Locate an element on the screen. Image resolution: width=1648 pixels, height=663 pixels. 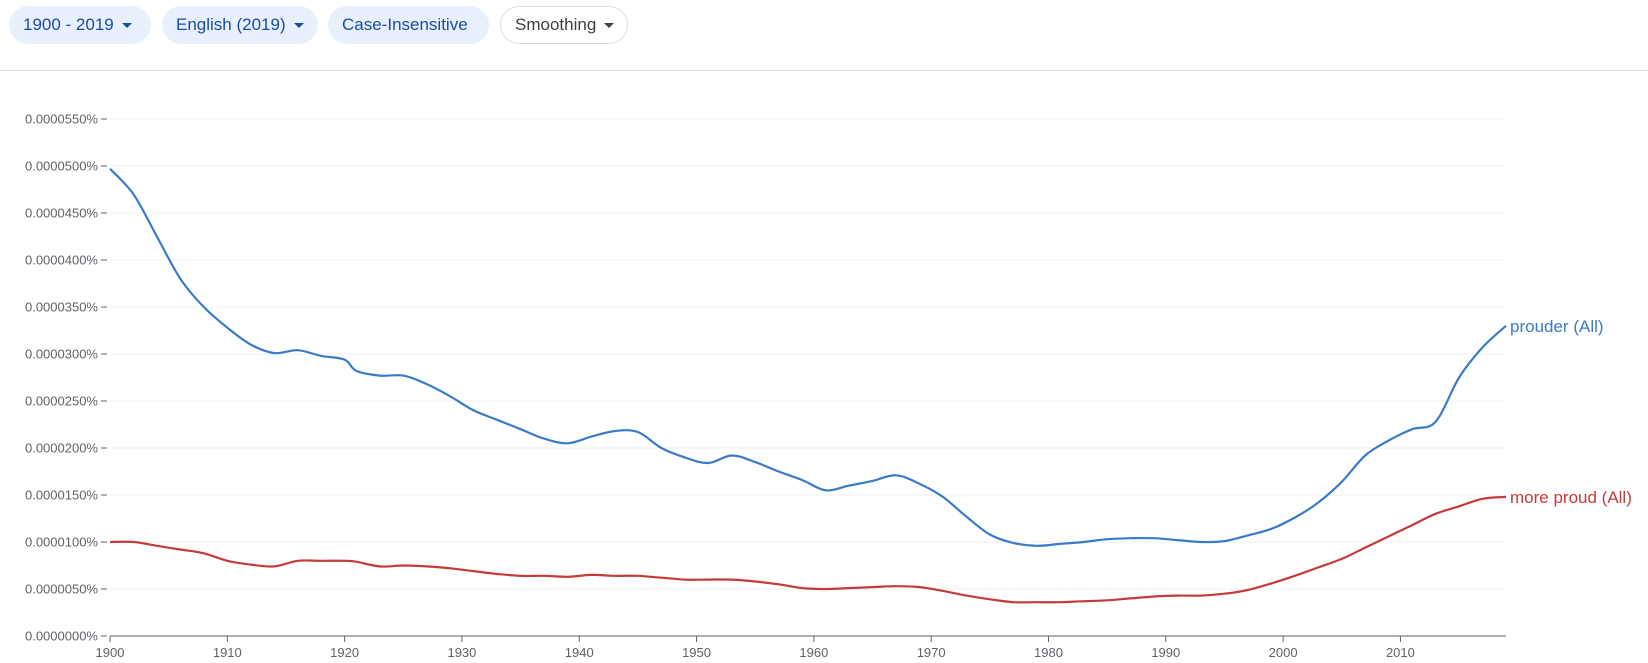
y-tick-label: 0.0000150% is located at coordinates (61, 495).